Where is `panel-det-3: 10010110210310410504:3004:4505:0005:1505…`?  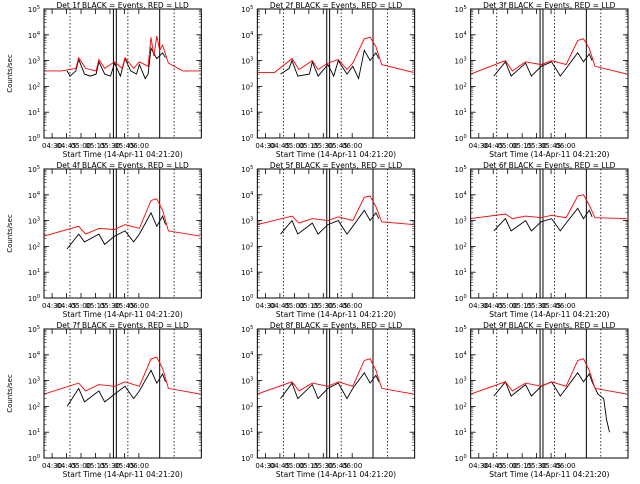
panel-det-3: 10010110210310410504:3004:4505:0005:1505… is located at coordinates (542, 80).